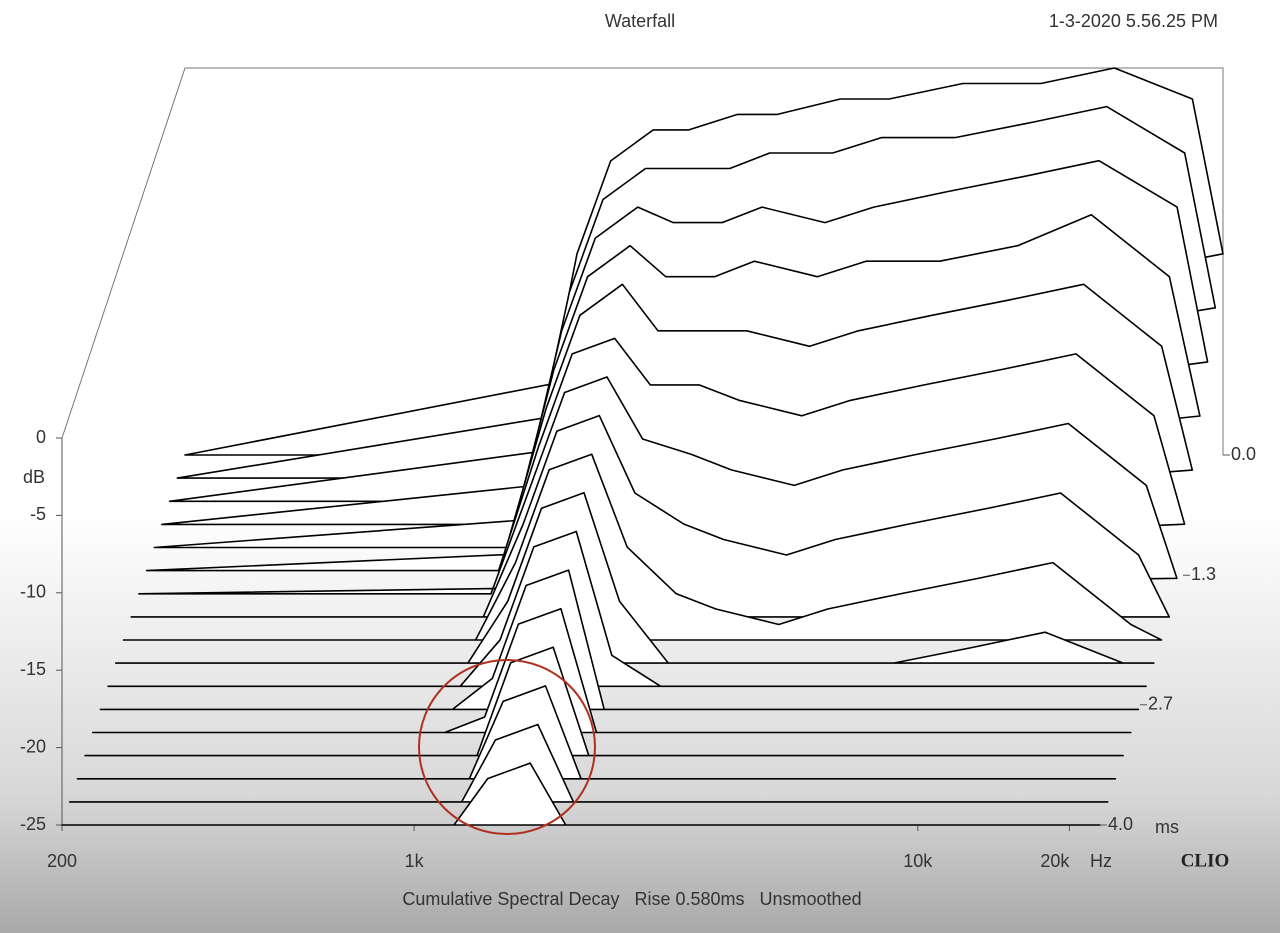 Image resolution: width=1280 pixels, height=933 pixels. Describe the element at coordinates (62, 861) in the screenshot. I see `x-tick-label: 200` at that location.